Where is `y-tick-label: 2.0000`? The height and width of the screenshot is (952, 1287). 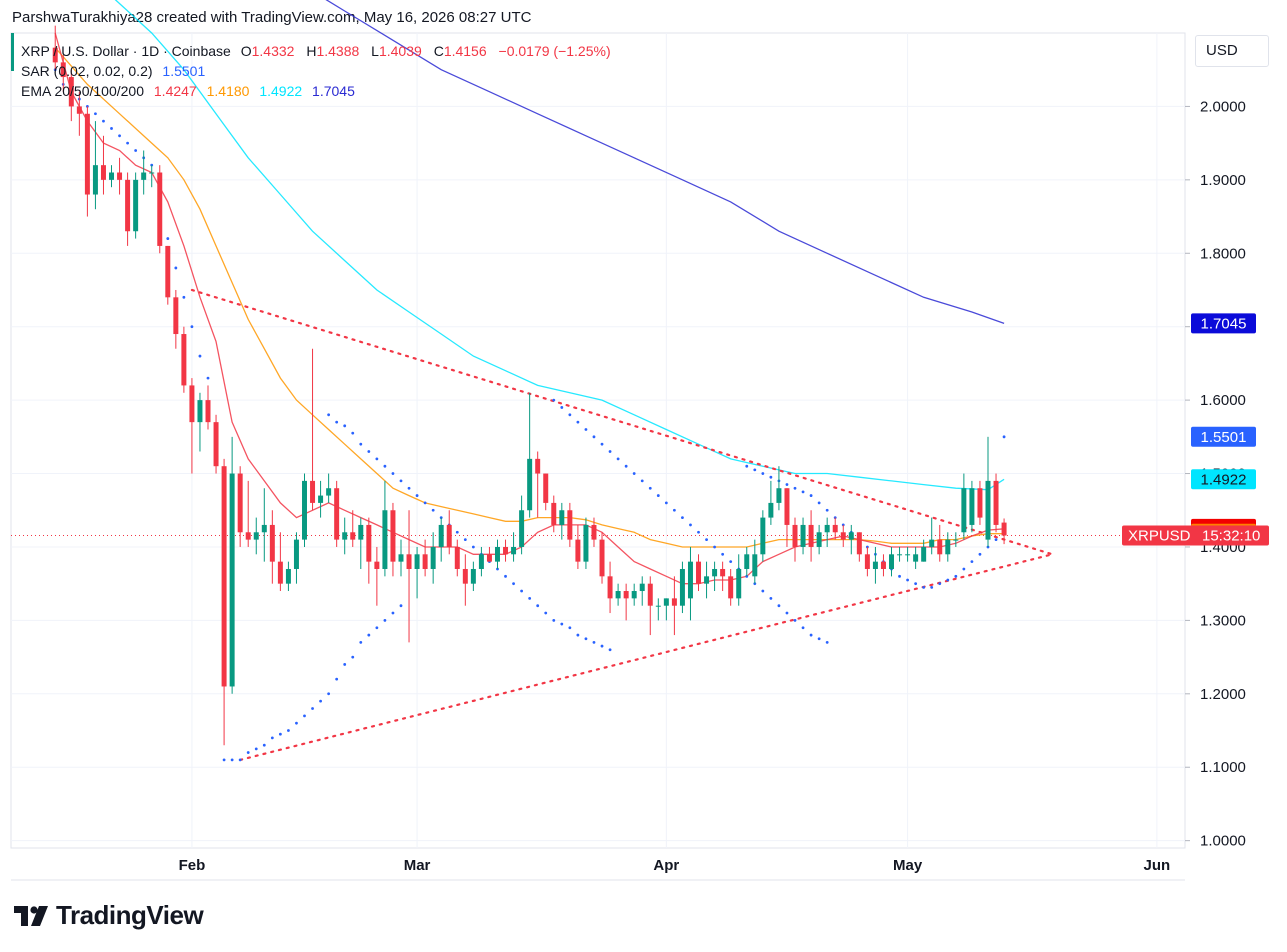
y-tick-label: 2.0000 is located at coordinates (1223, 106).